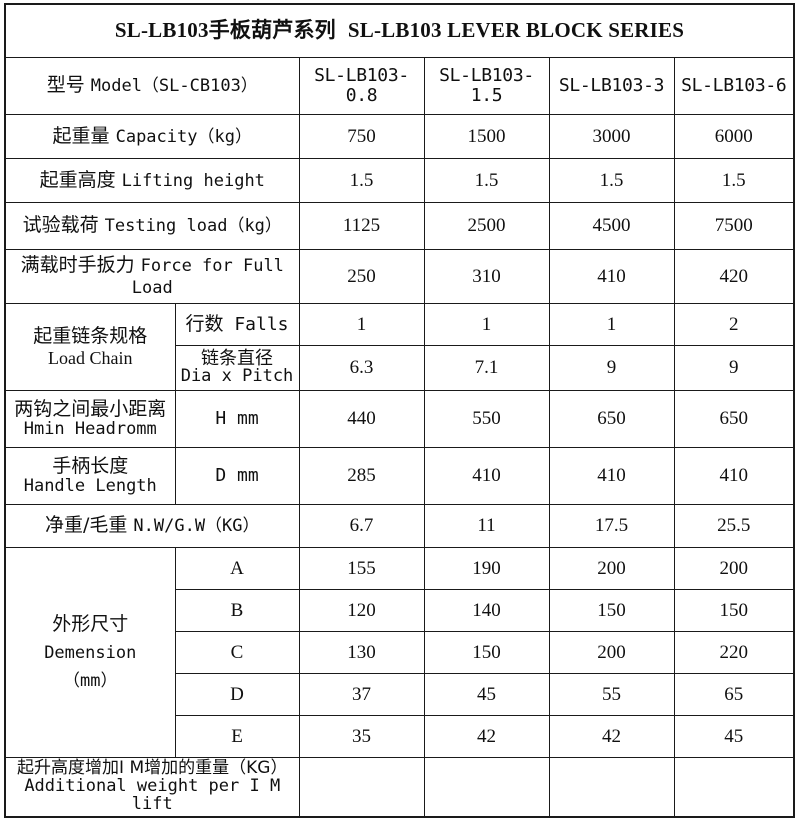  What do you see at coordinates (361, 324) in the screenshot?
I see `falls-value-1: 1` at bounding box center [361, 324].